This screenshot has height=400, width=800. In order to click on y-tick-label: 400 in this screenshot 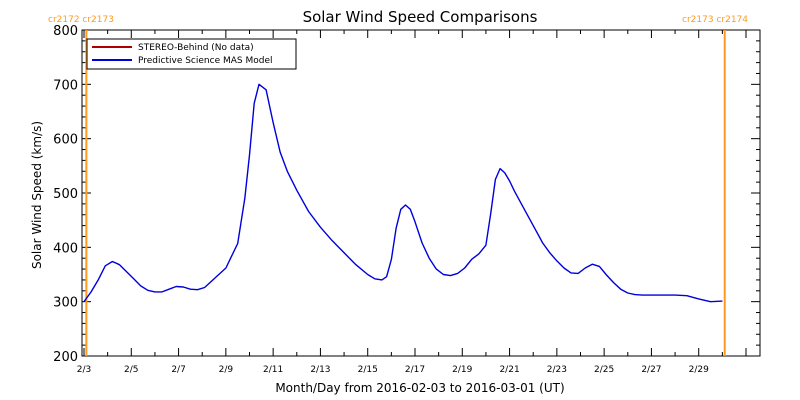, I will do `click(65, 248)`.